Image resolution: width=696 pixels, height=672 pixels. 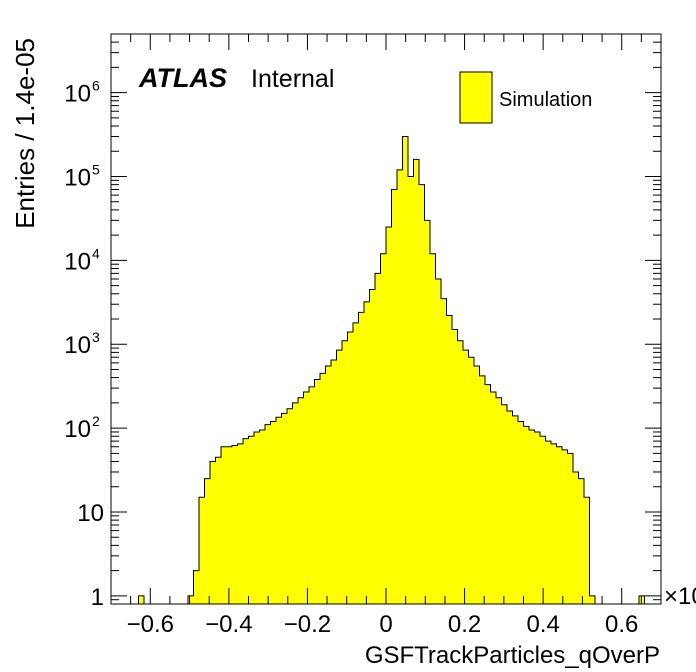 I want to click on x-axis-label: GSFTrackParticles_qOverP, so click(x=512, y=655).